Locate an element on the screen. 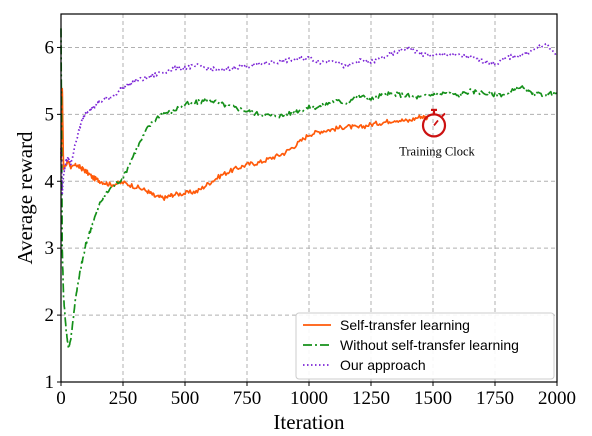  x-tick-label: 1500 is located at coordinates (433, 398).